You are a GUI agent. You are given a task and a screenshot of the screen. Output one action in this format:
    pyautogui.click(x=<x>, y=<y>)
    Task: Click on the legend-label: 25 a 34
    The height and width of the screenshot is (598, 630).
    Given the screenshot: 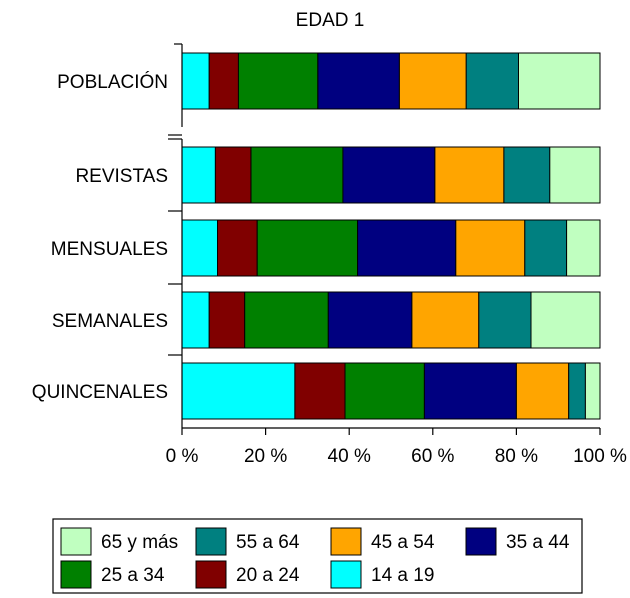 What is the action you would take?
    pyautogui.click(x=133, y=575)
    